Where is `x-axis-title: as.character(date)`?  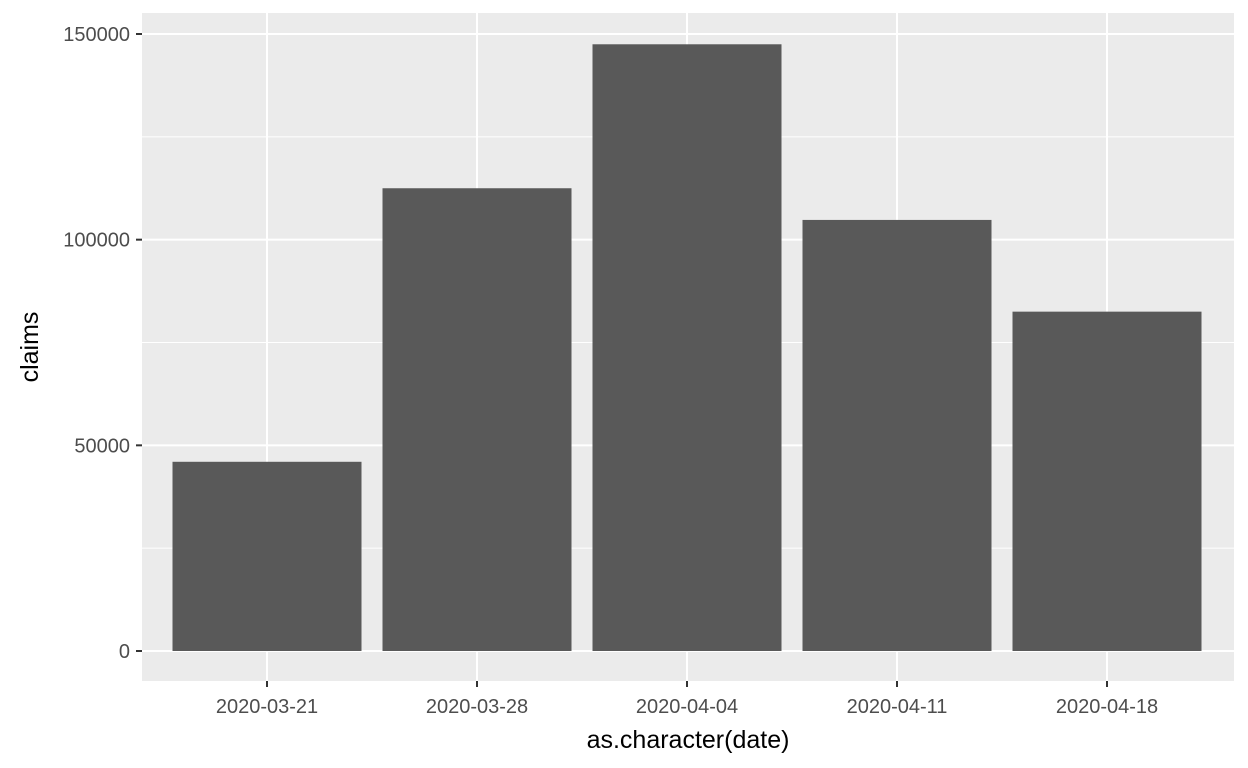 x-axis-title: as.character(date) is located at coordinates (688, 740).